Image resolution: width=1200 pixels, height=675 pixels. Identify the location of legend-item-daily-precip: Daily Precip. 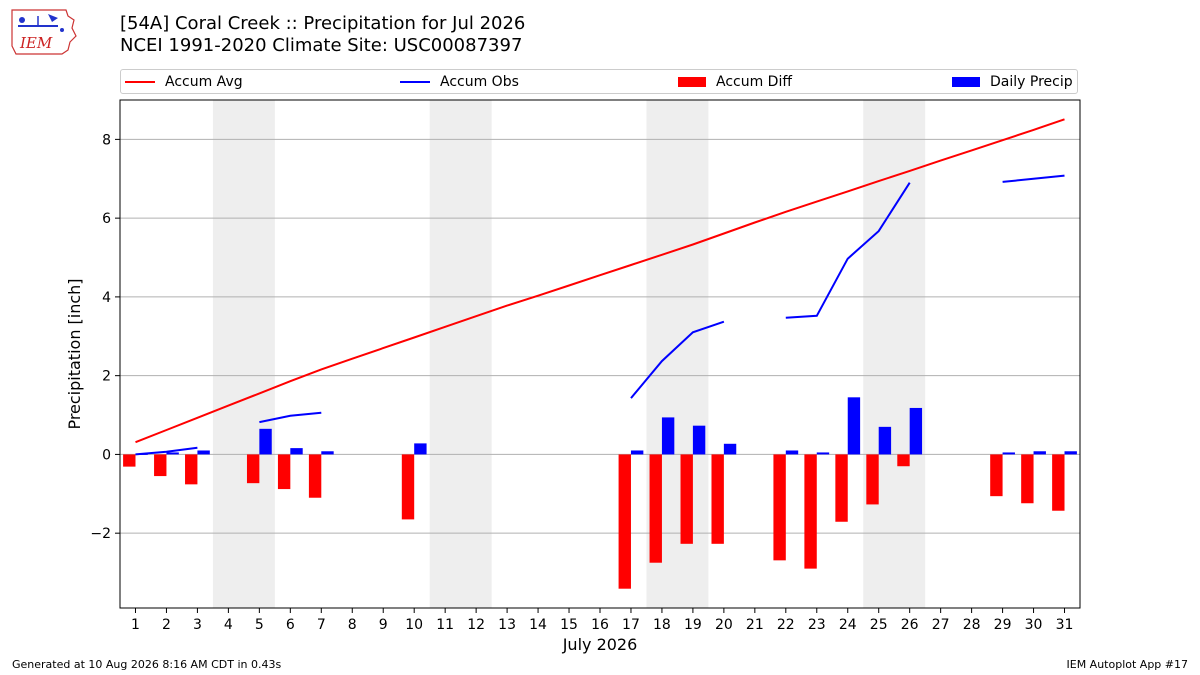
(1012, 81).